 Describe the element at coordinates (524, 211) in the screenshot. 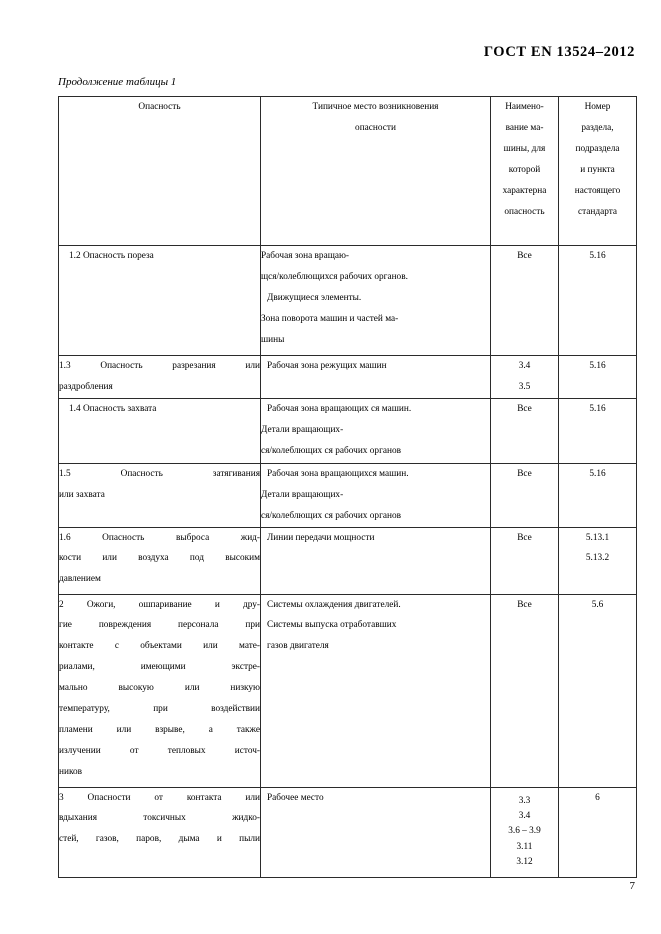

I see `header-line: опасность` at that location.